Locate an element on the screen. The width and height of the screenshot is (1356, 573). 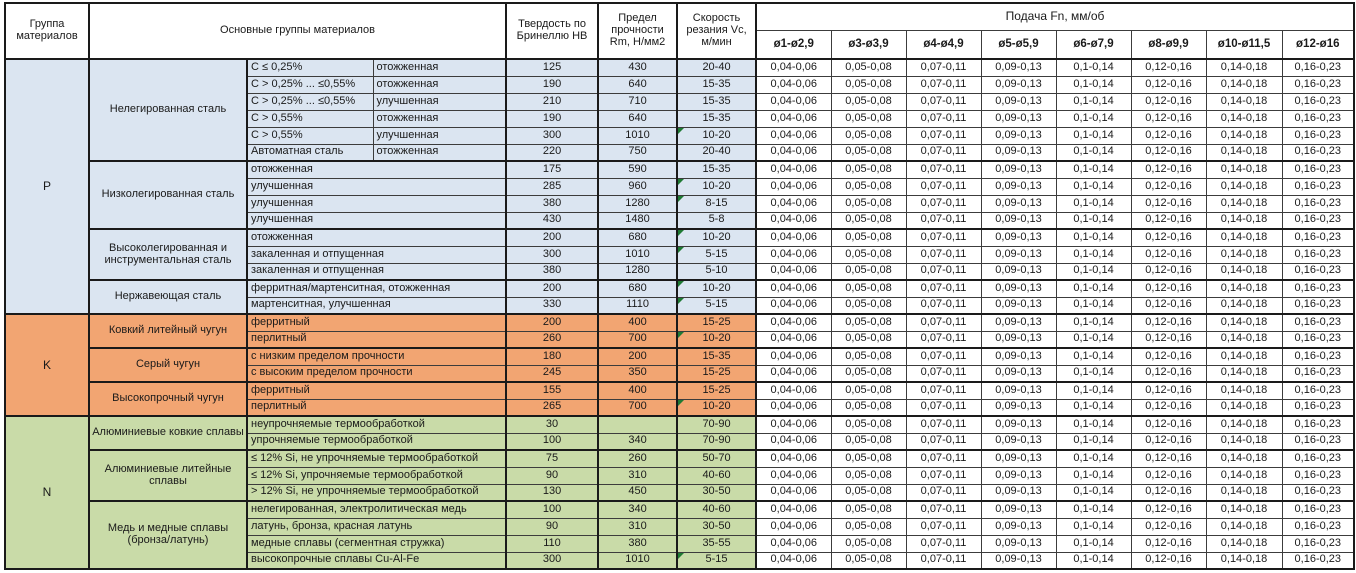
hardness-cell: 90 is located at coordinates (552, 526).